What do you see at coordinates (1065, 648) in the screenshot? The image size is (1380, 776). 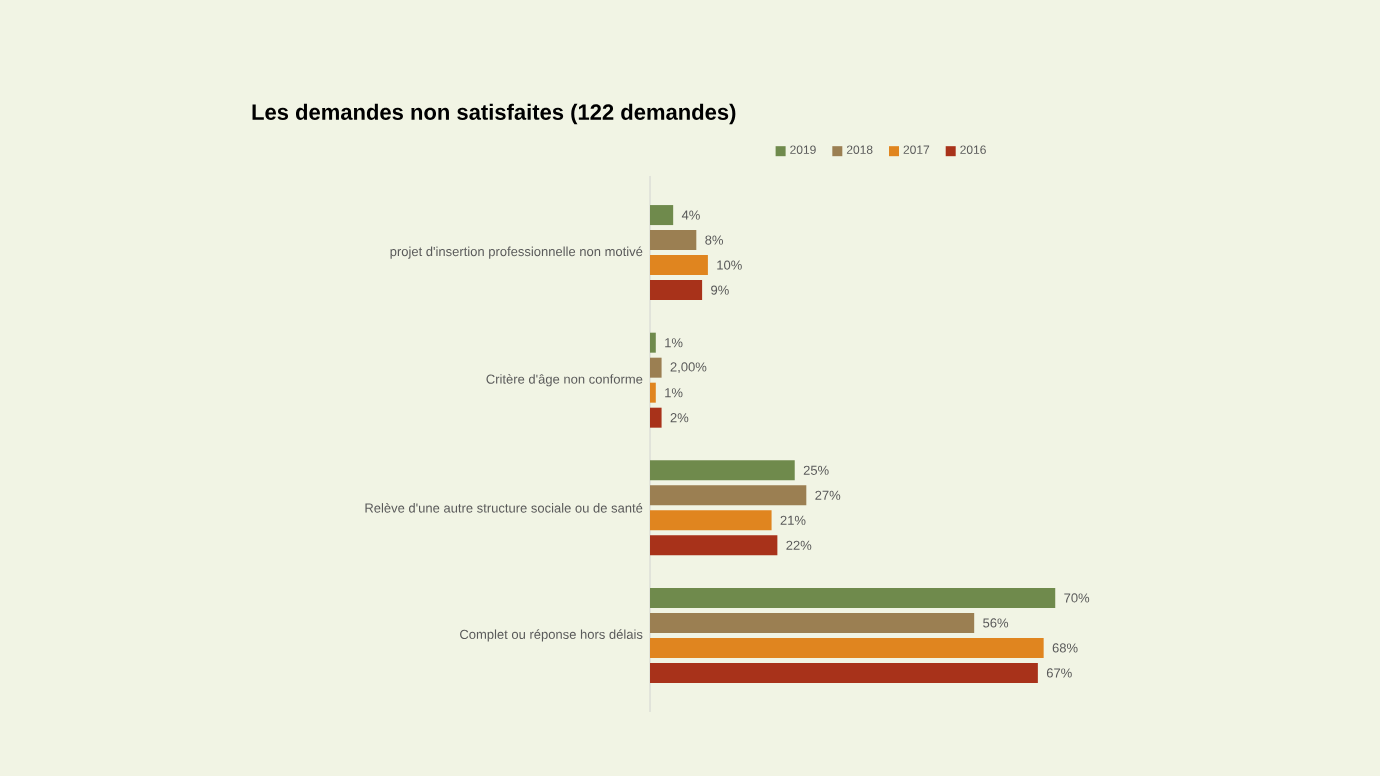 I see `data-label: 68%` at bounding box center [1065, 648].